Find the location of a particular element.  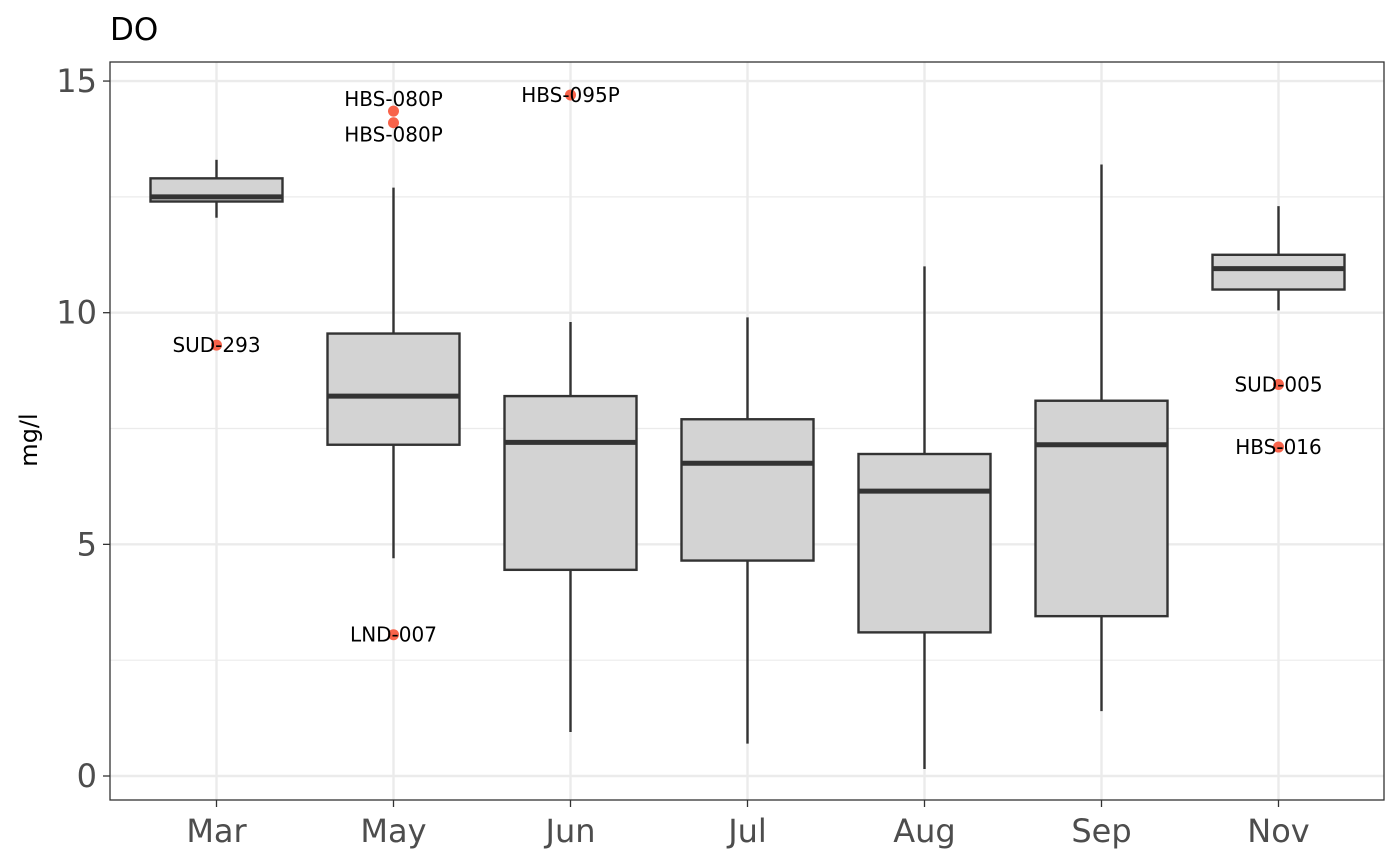

x-tick-label: Nov is located at coordinates (1278, 831).